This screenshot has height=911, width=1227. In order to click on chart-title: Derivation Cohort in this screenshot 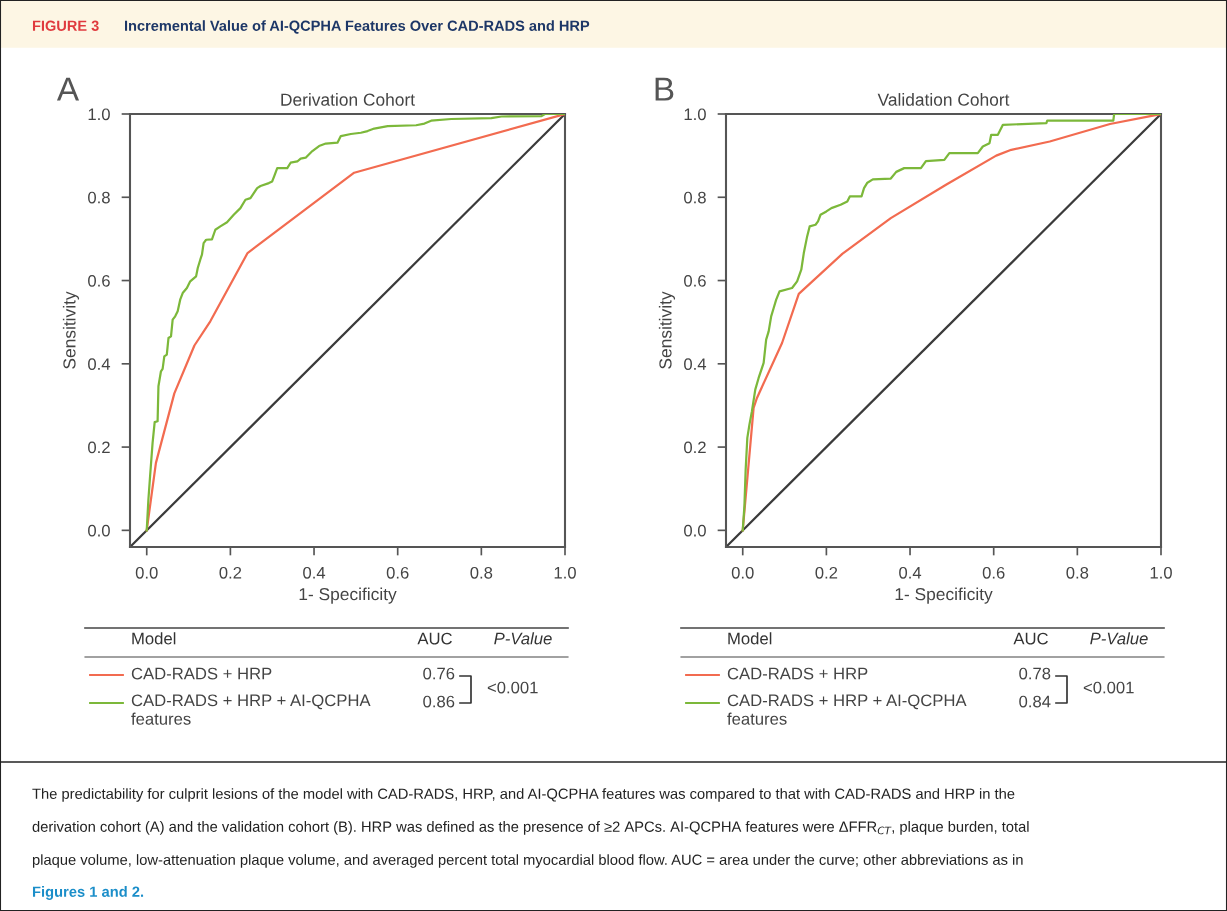, I will do `click(348, 99)`.